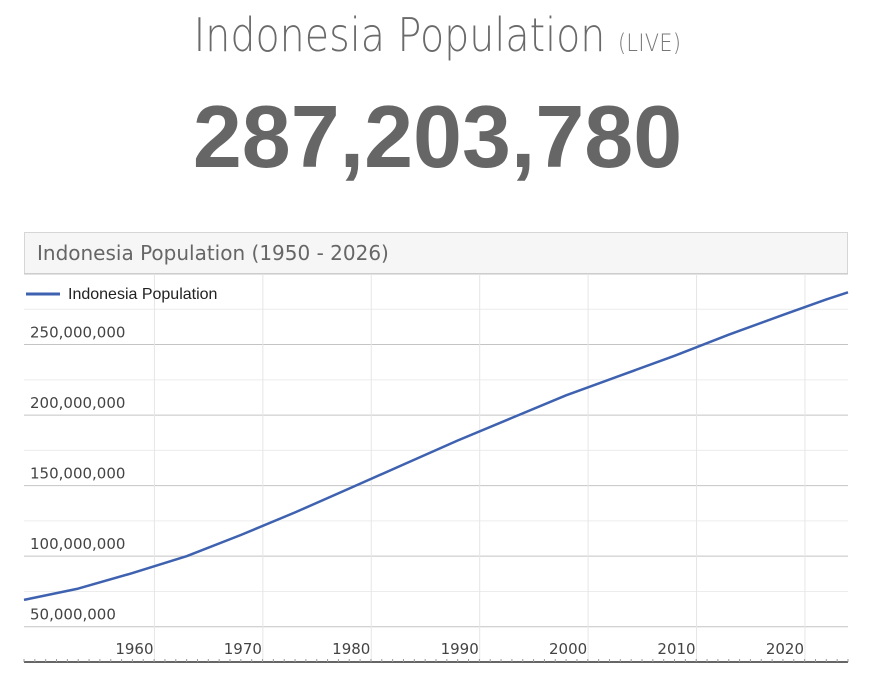 The image size is (875, 683). I want to click on x-tick-label: 1970, so click(243, 649).